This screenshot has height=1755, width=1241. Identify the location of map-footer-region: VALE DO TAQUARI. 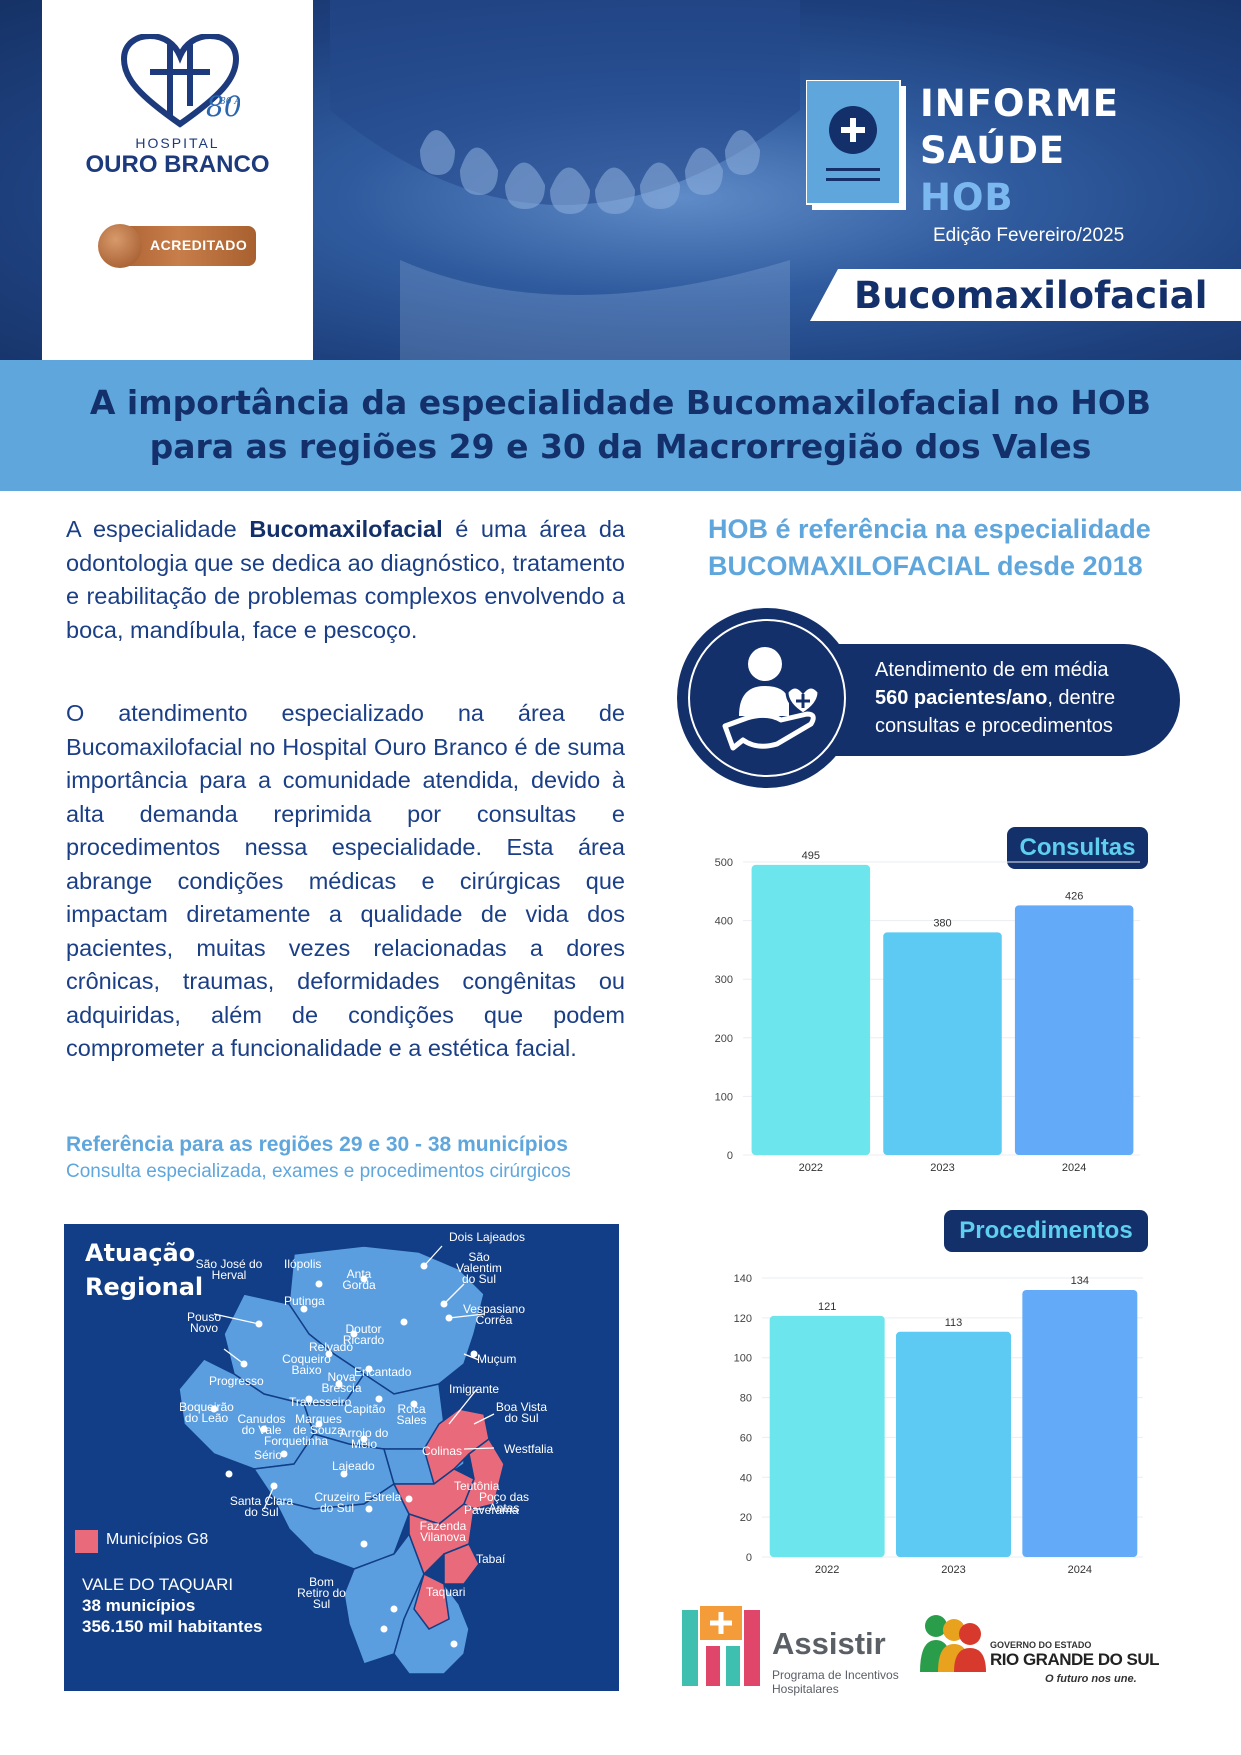
(158, 1584).